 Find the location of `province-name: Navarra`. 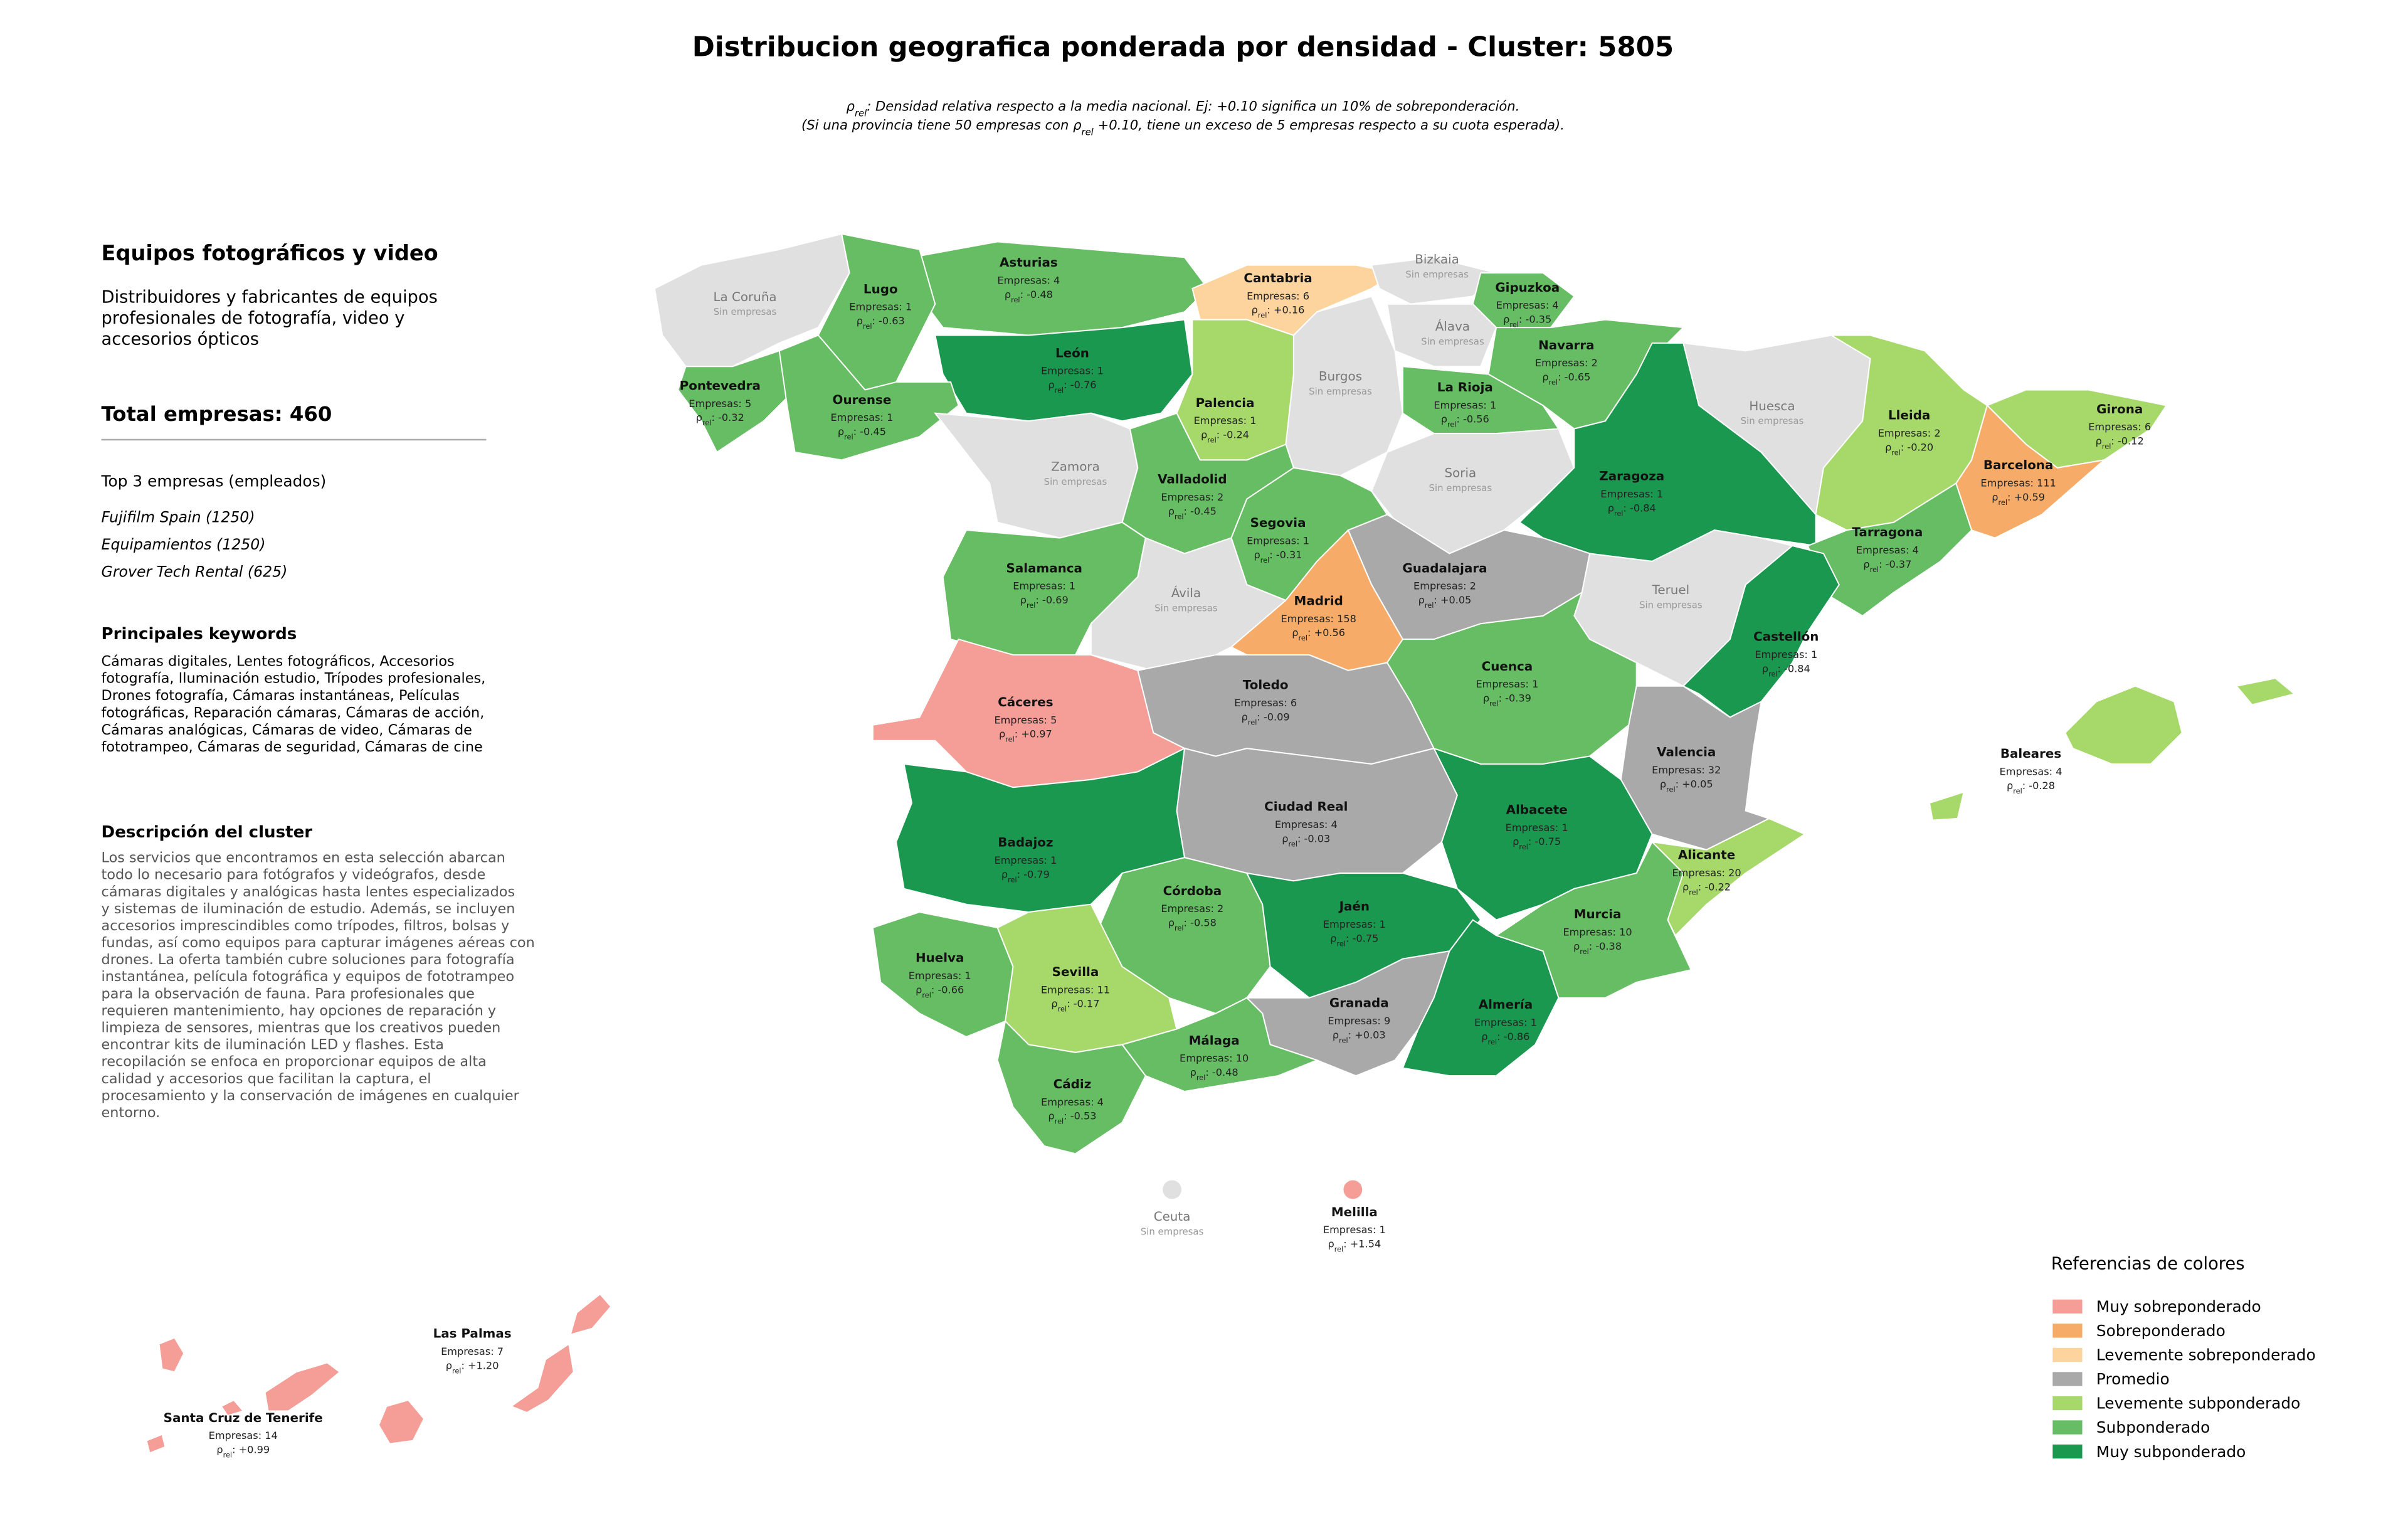

province-name: Navarra is located at coordinates (1566, 345).